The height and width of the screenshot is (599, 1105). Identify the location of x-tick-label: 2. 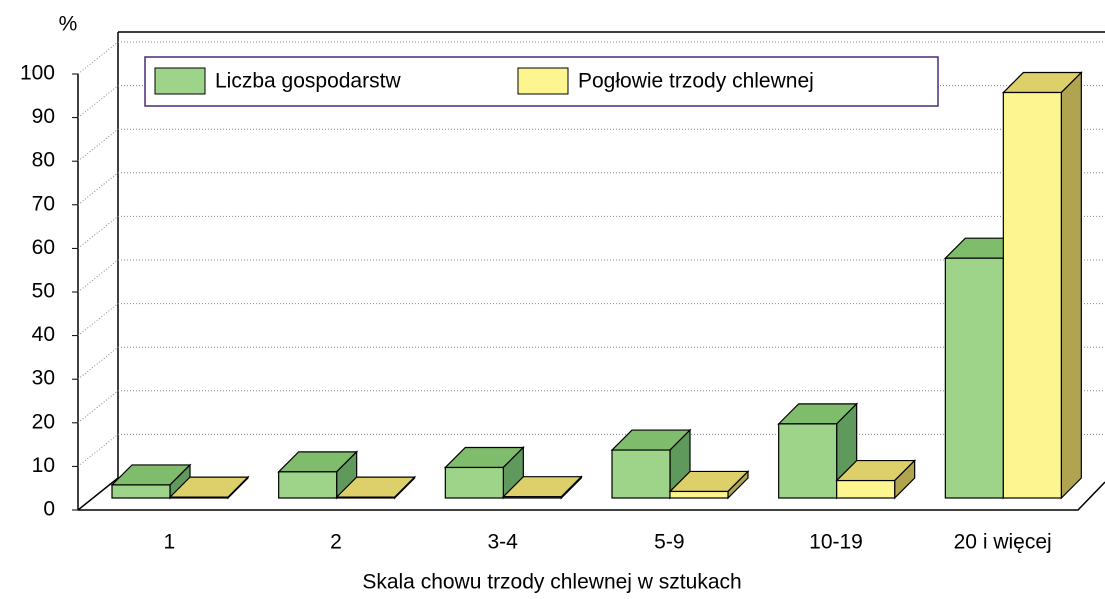
(336, 542).